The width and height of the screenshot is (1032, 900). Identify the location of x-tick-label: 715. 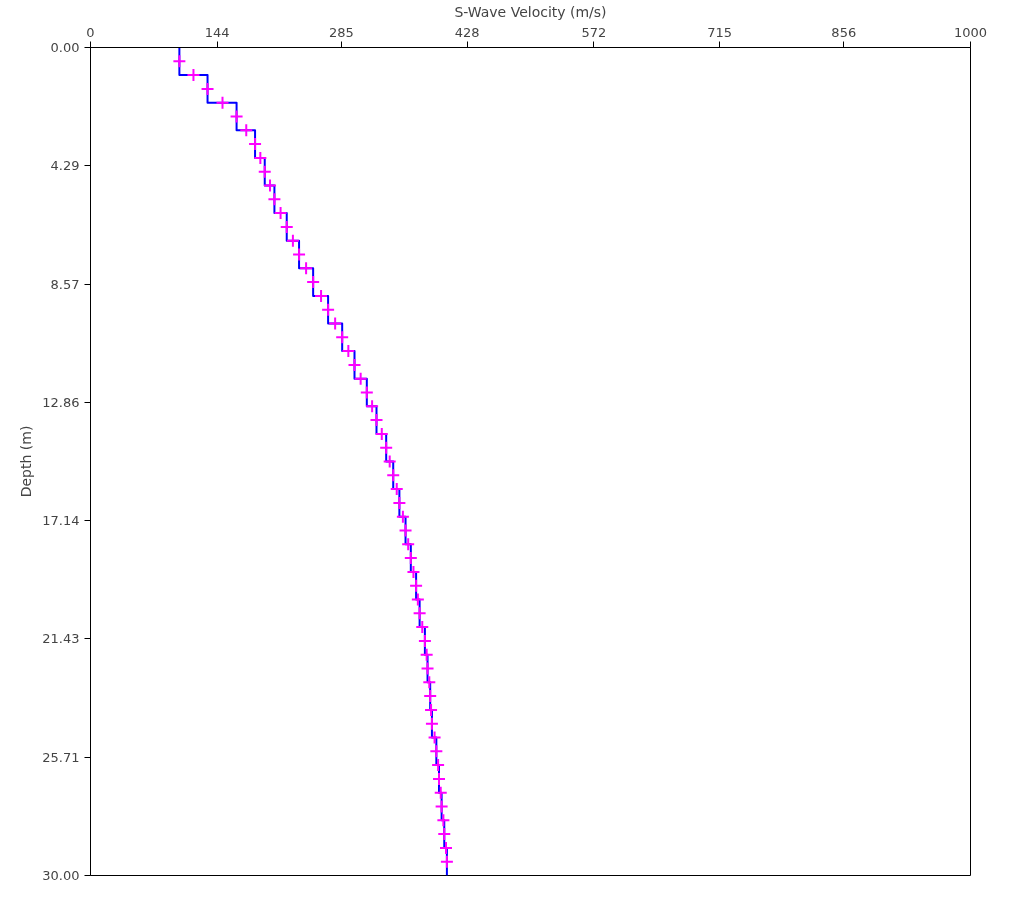
(720, 32).